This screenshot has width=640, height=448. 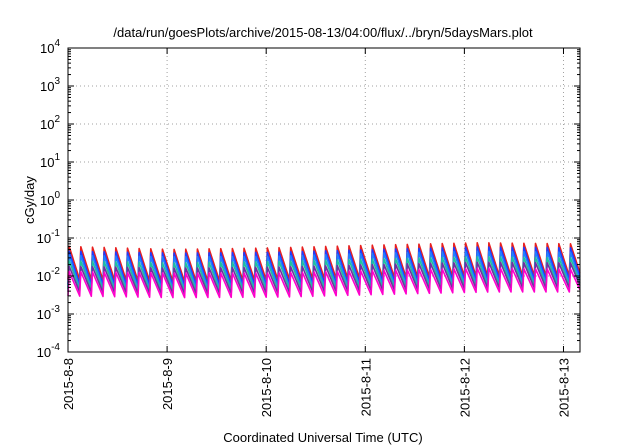 I want to click on x-tick-label: 2015-8-8, so click(x=68, y=384).